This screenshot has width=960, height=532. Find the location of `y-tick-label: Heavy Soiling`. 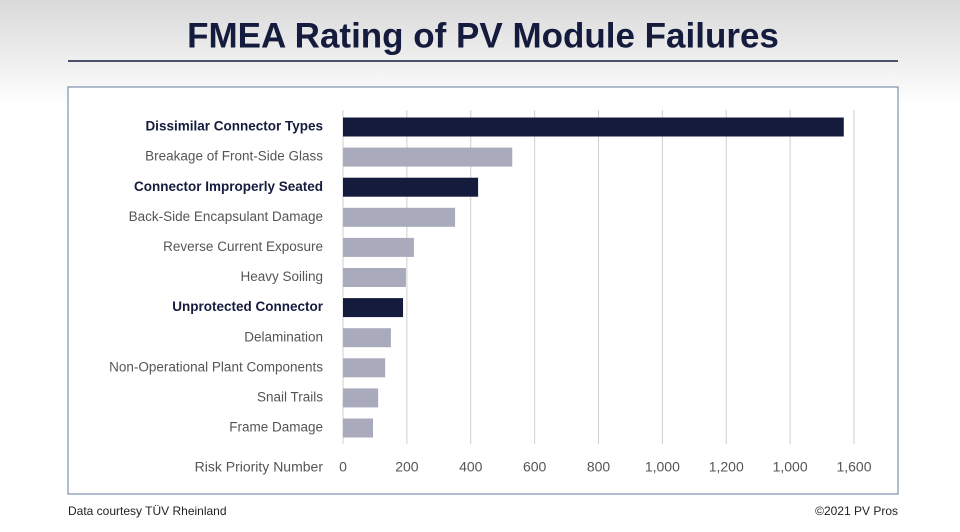

y-tick-label: Heavy Soiling is located at coordinates (281, 276).